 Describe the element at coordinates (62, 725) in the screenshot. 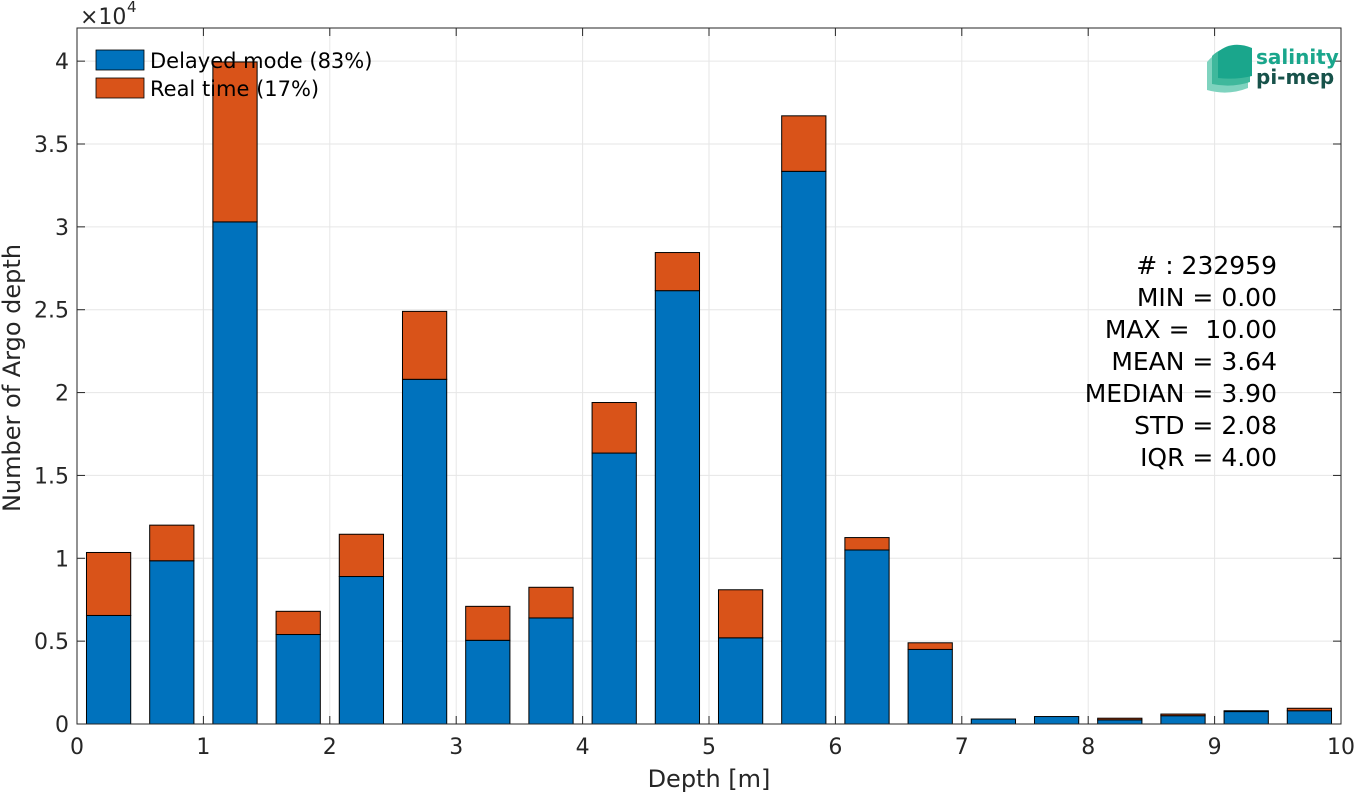

I see `y-tick-label: 0` at that location.